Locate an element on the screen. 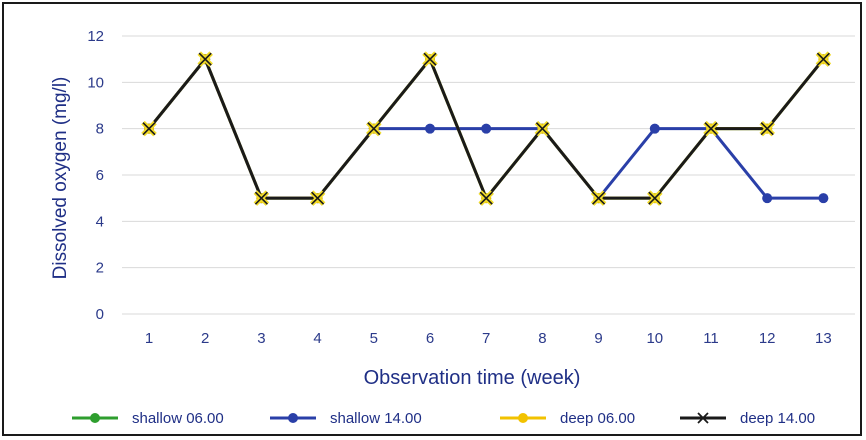 The height and width of the screenshot is (440, 866). y-tick-label: 12 is located at coordinates (95, 36).